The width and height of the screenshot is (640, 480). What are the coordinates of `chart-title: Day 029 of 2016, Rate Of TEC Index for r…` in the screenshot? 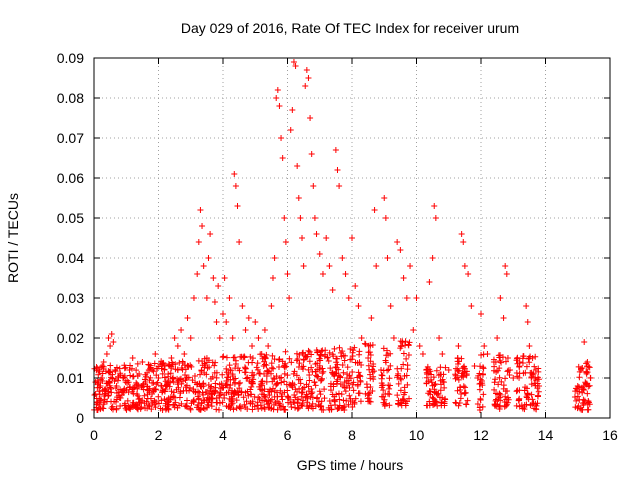 It's located at (350, 28).